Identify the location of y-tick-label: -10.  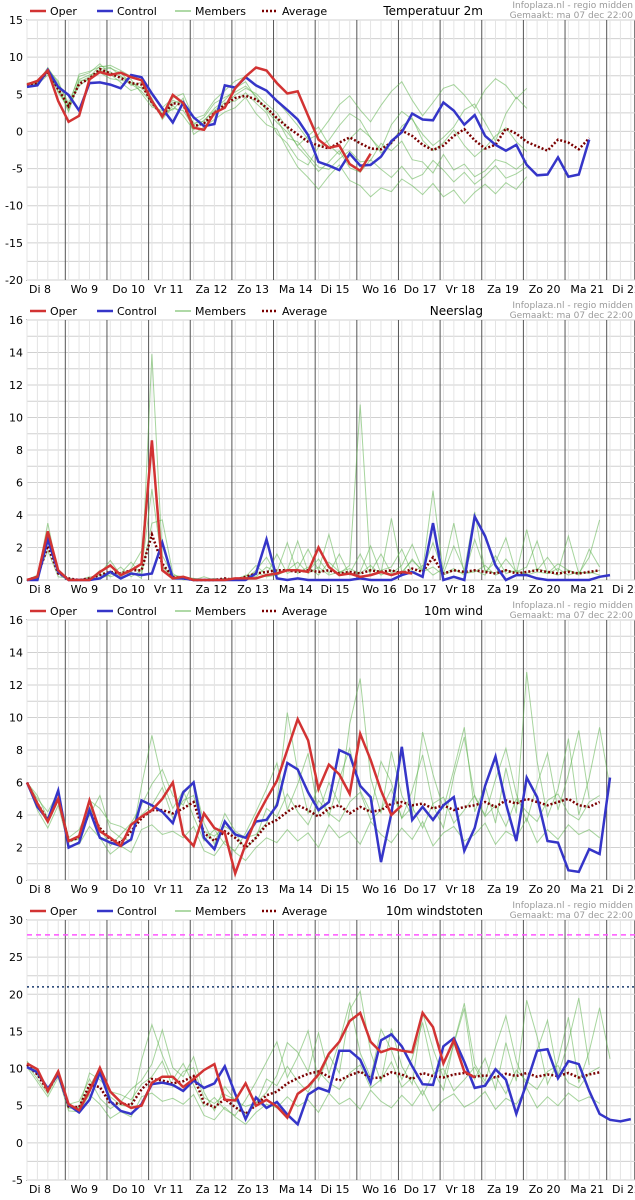
(14, 206).